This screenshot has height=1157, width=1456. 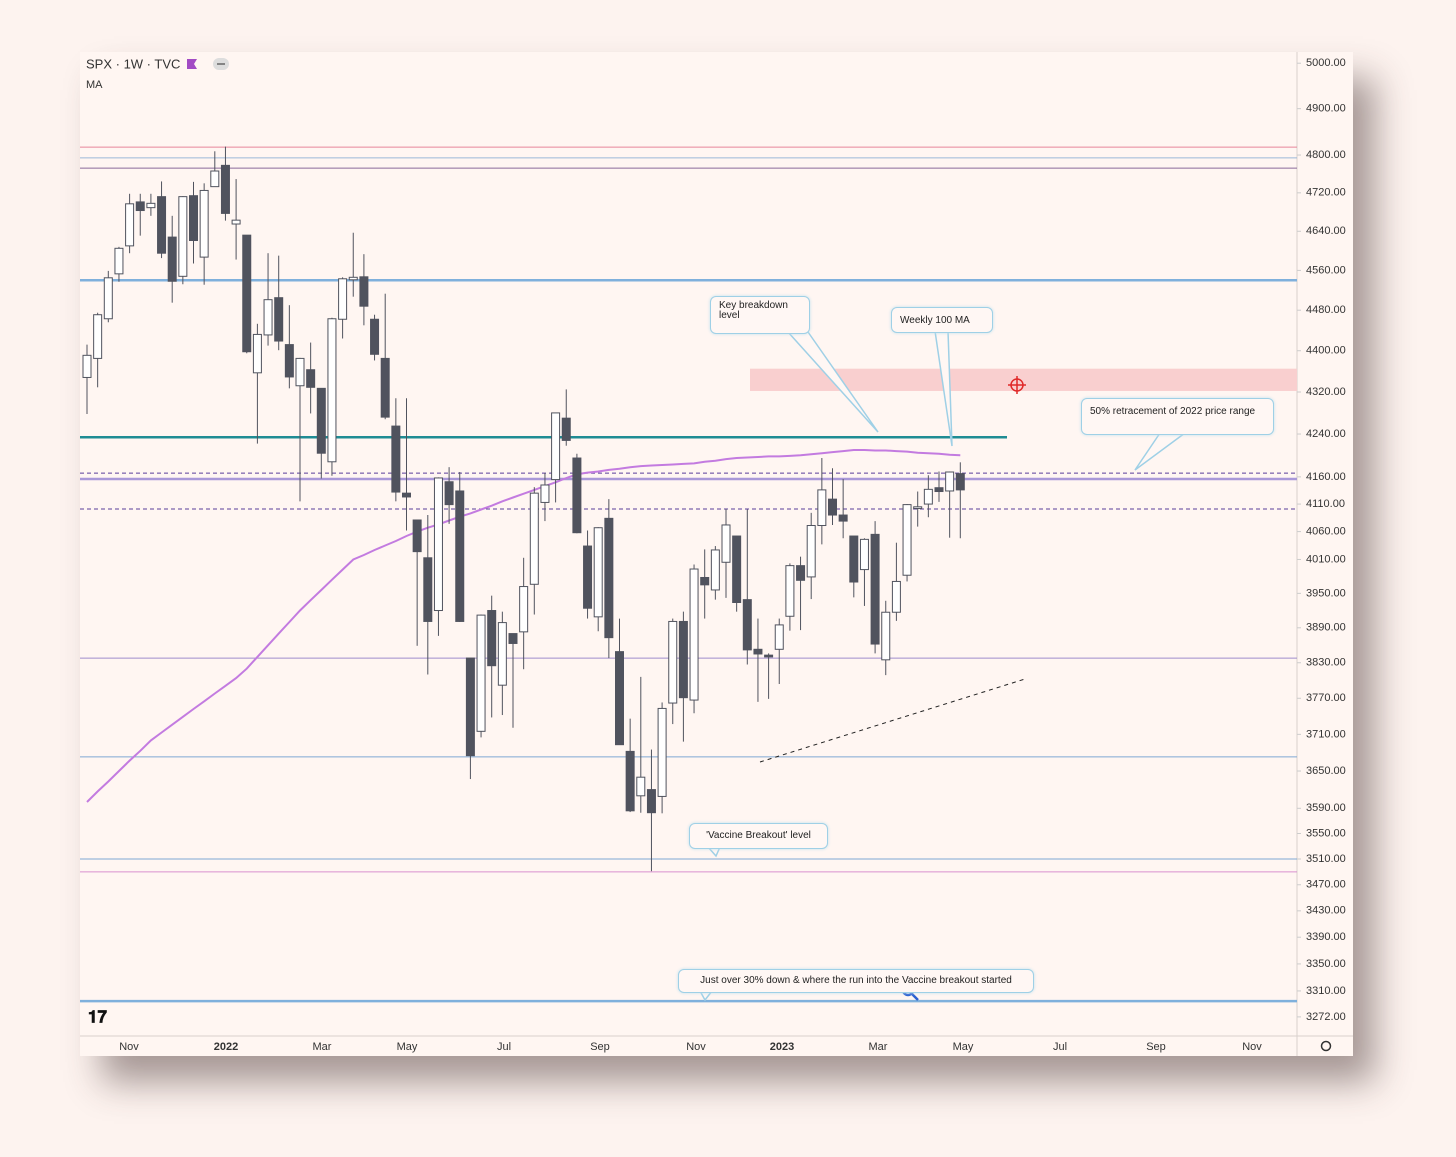 I want to click on settings-icon, so click(x=1326, y=1046).